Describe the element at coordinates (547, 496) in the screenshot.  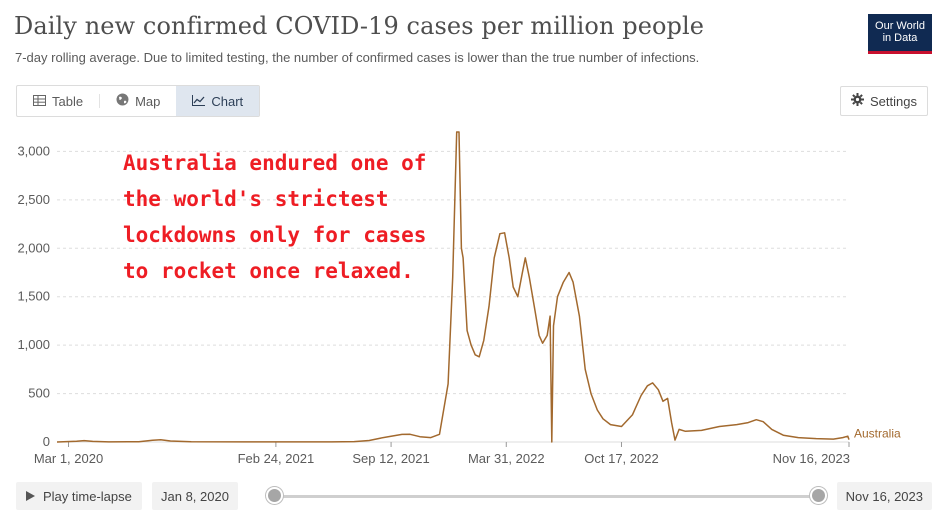
I see `timeline-slider-track` at that location.